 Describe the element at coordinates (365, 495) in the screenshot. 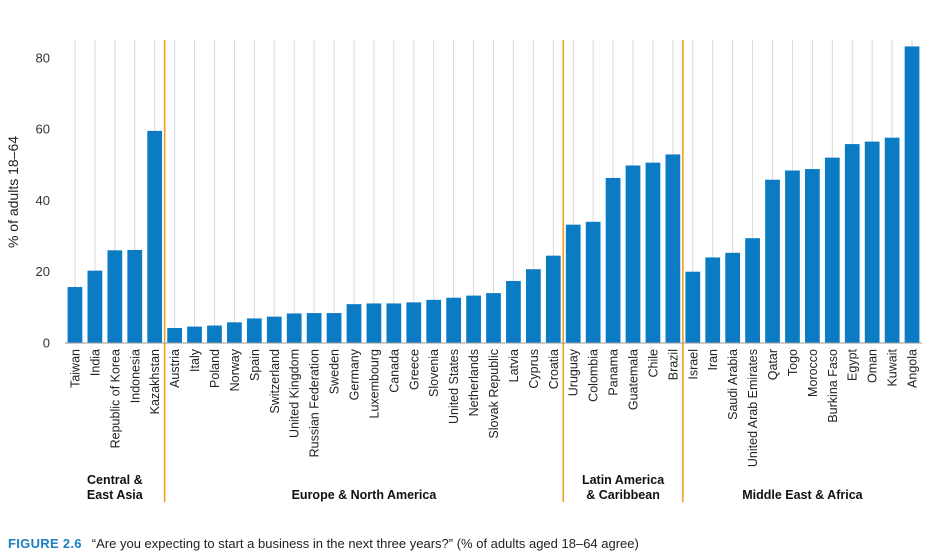

I see `group-label: Europe & North America` at that location.